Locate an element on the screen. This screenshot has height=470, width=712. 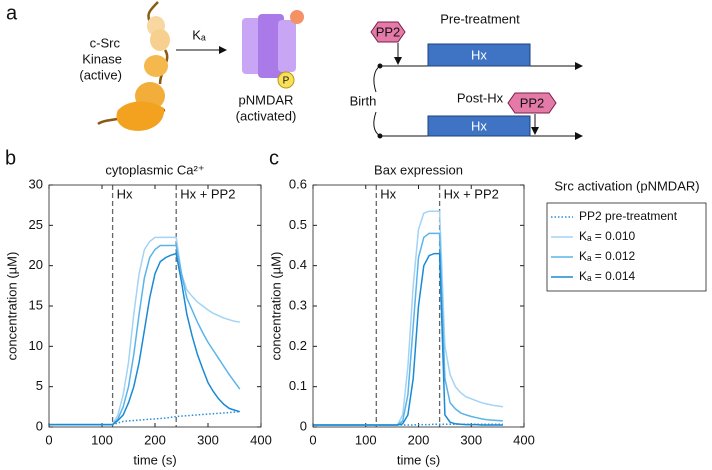
chart-title: cytoplasmic Ca²⁺ is located at coordinates (154, 169).